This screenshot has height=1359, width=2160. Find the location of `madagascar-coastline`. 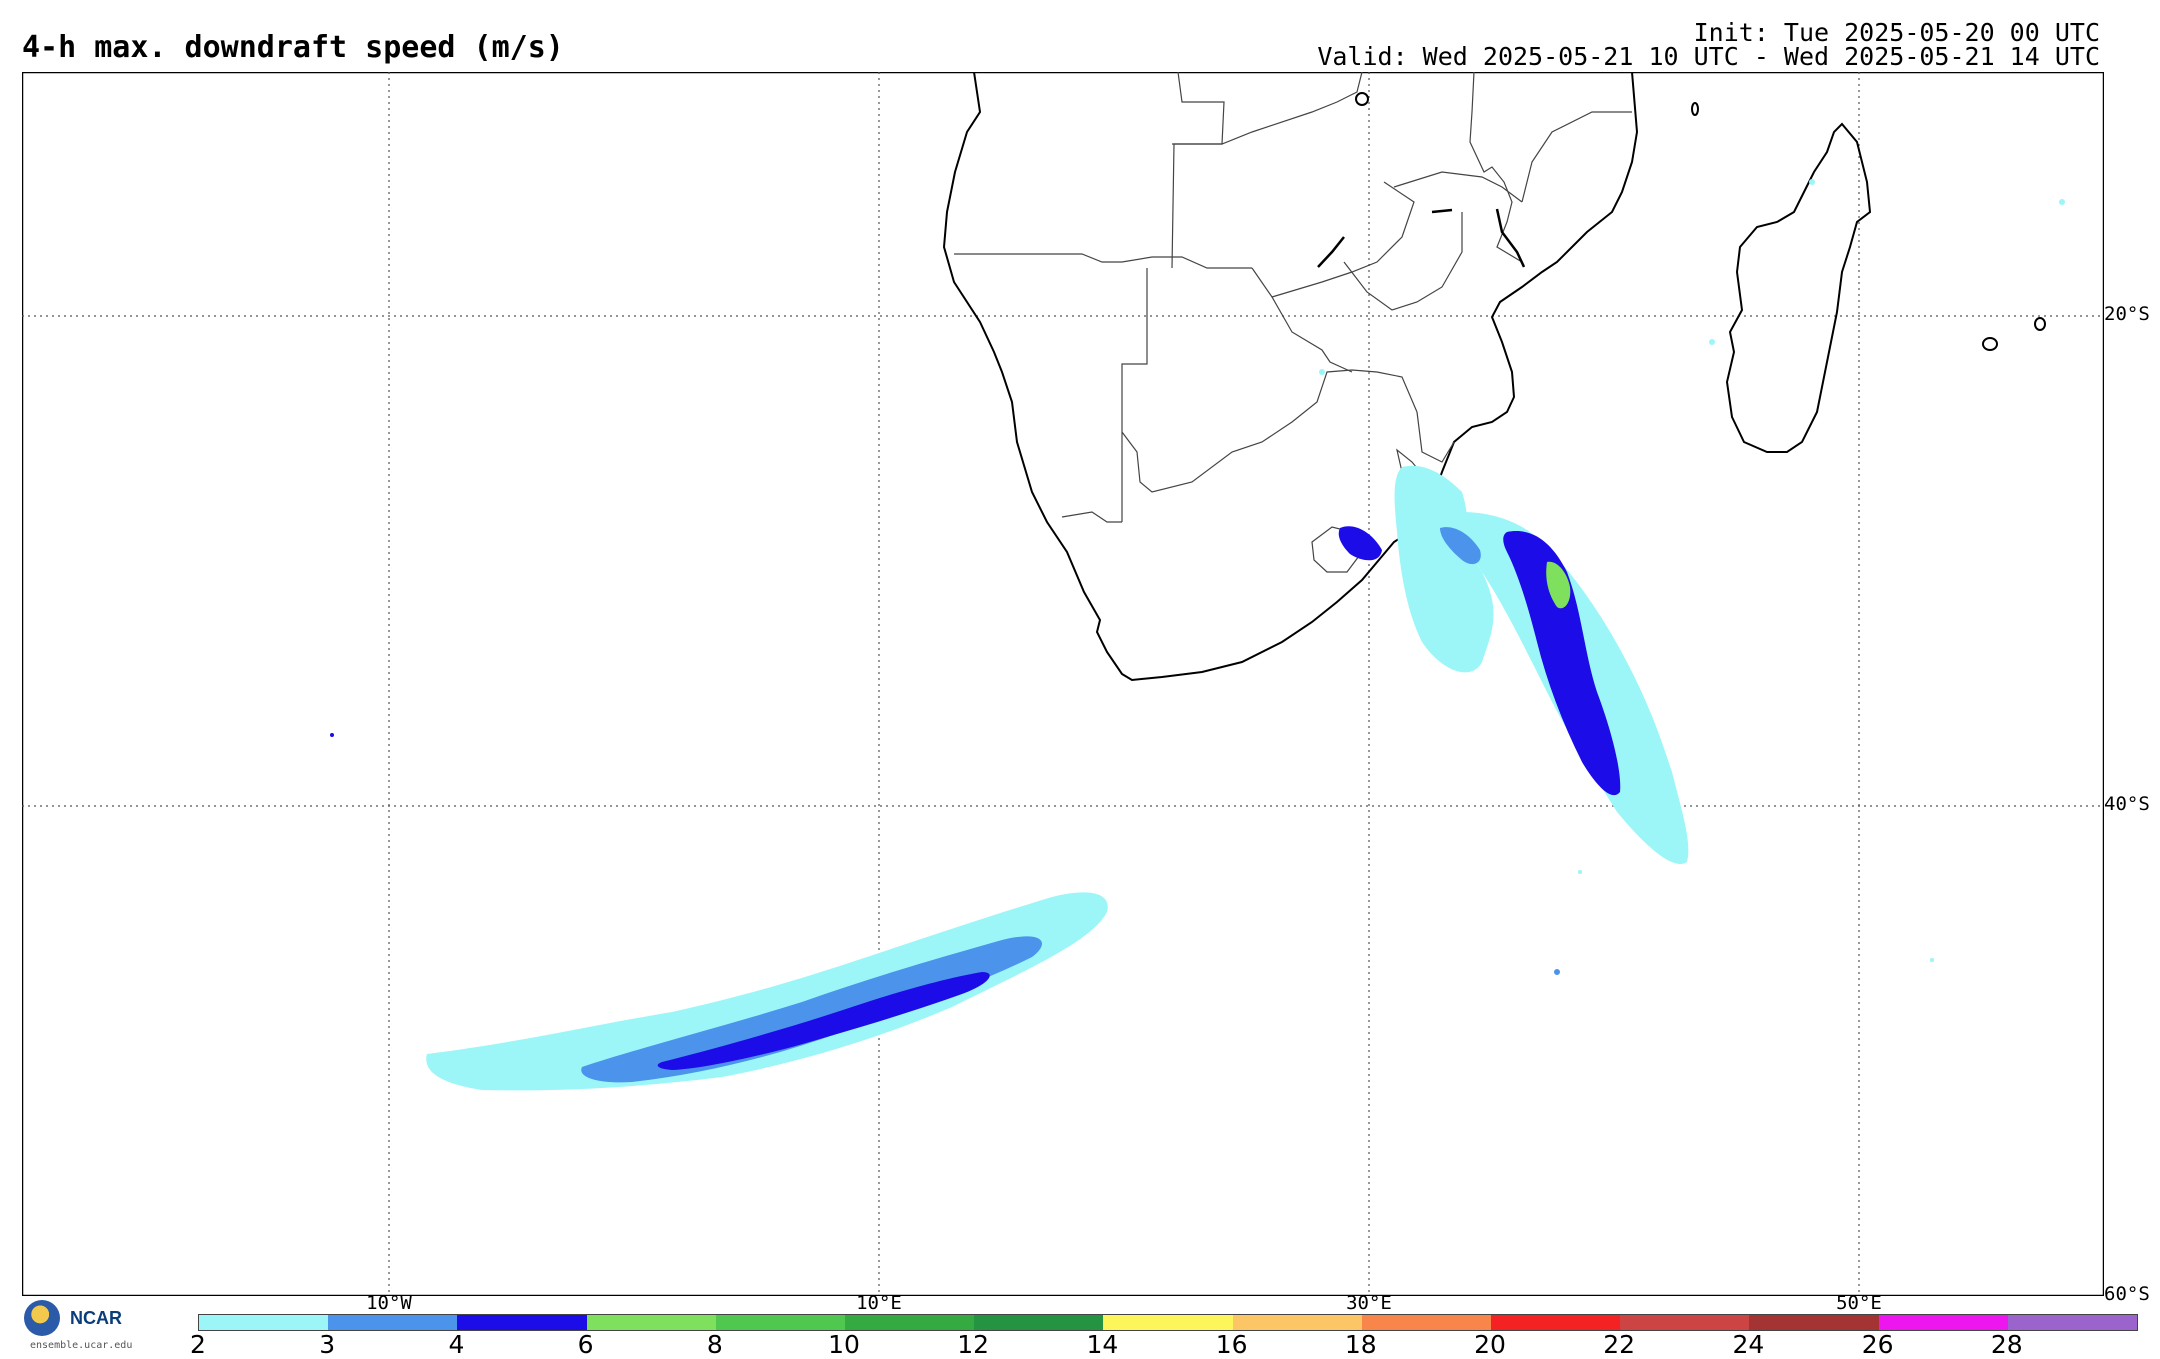

madagascar-coastline is located at coordinates (1700, 272).